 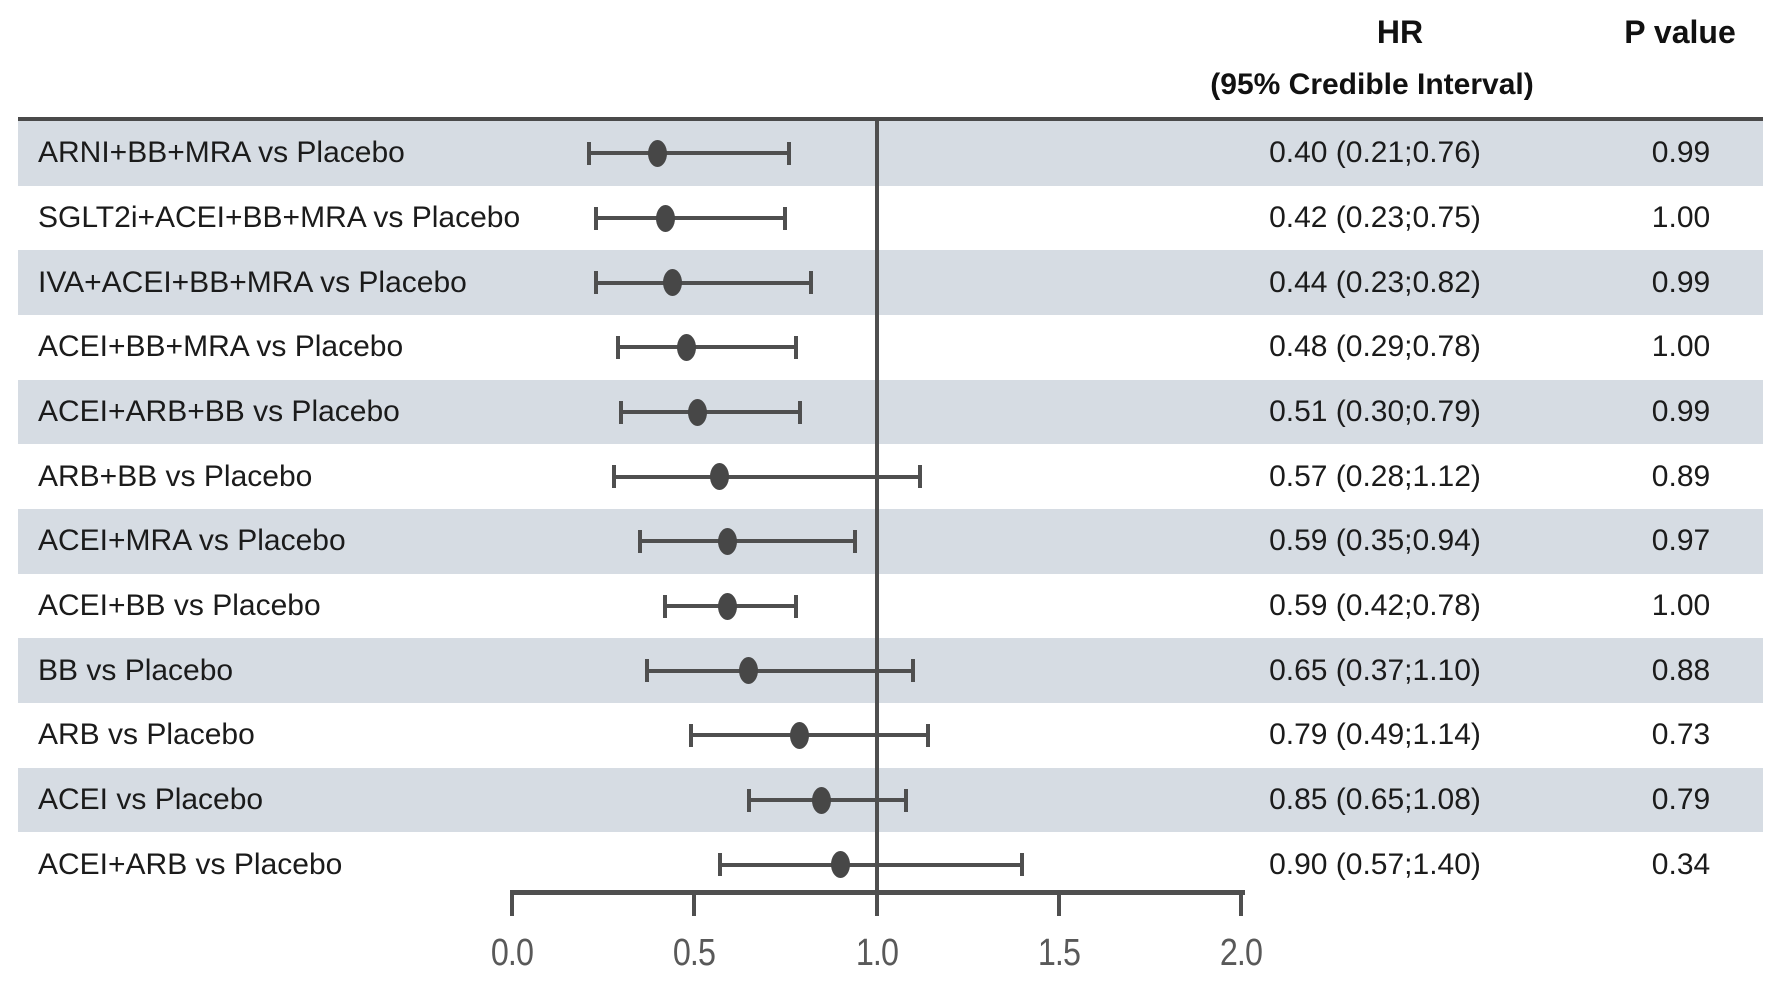 I want to click on hr-ci-value: 0.65 (0.37;1.10), so click(x=1375, y=670).